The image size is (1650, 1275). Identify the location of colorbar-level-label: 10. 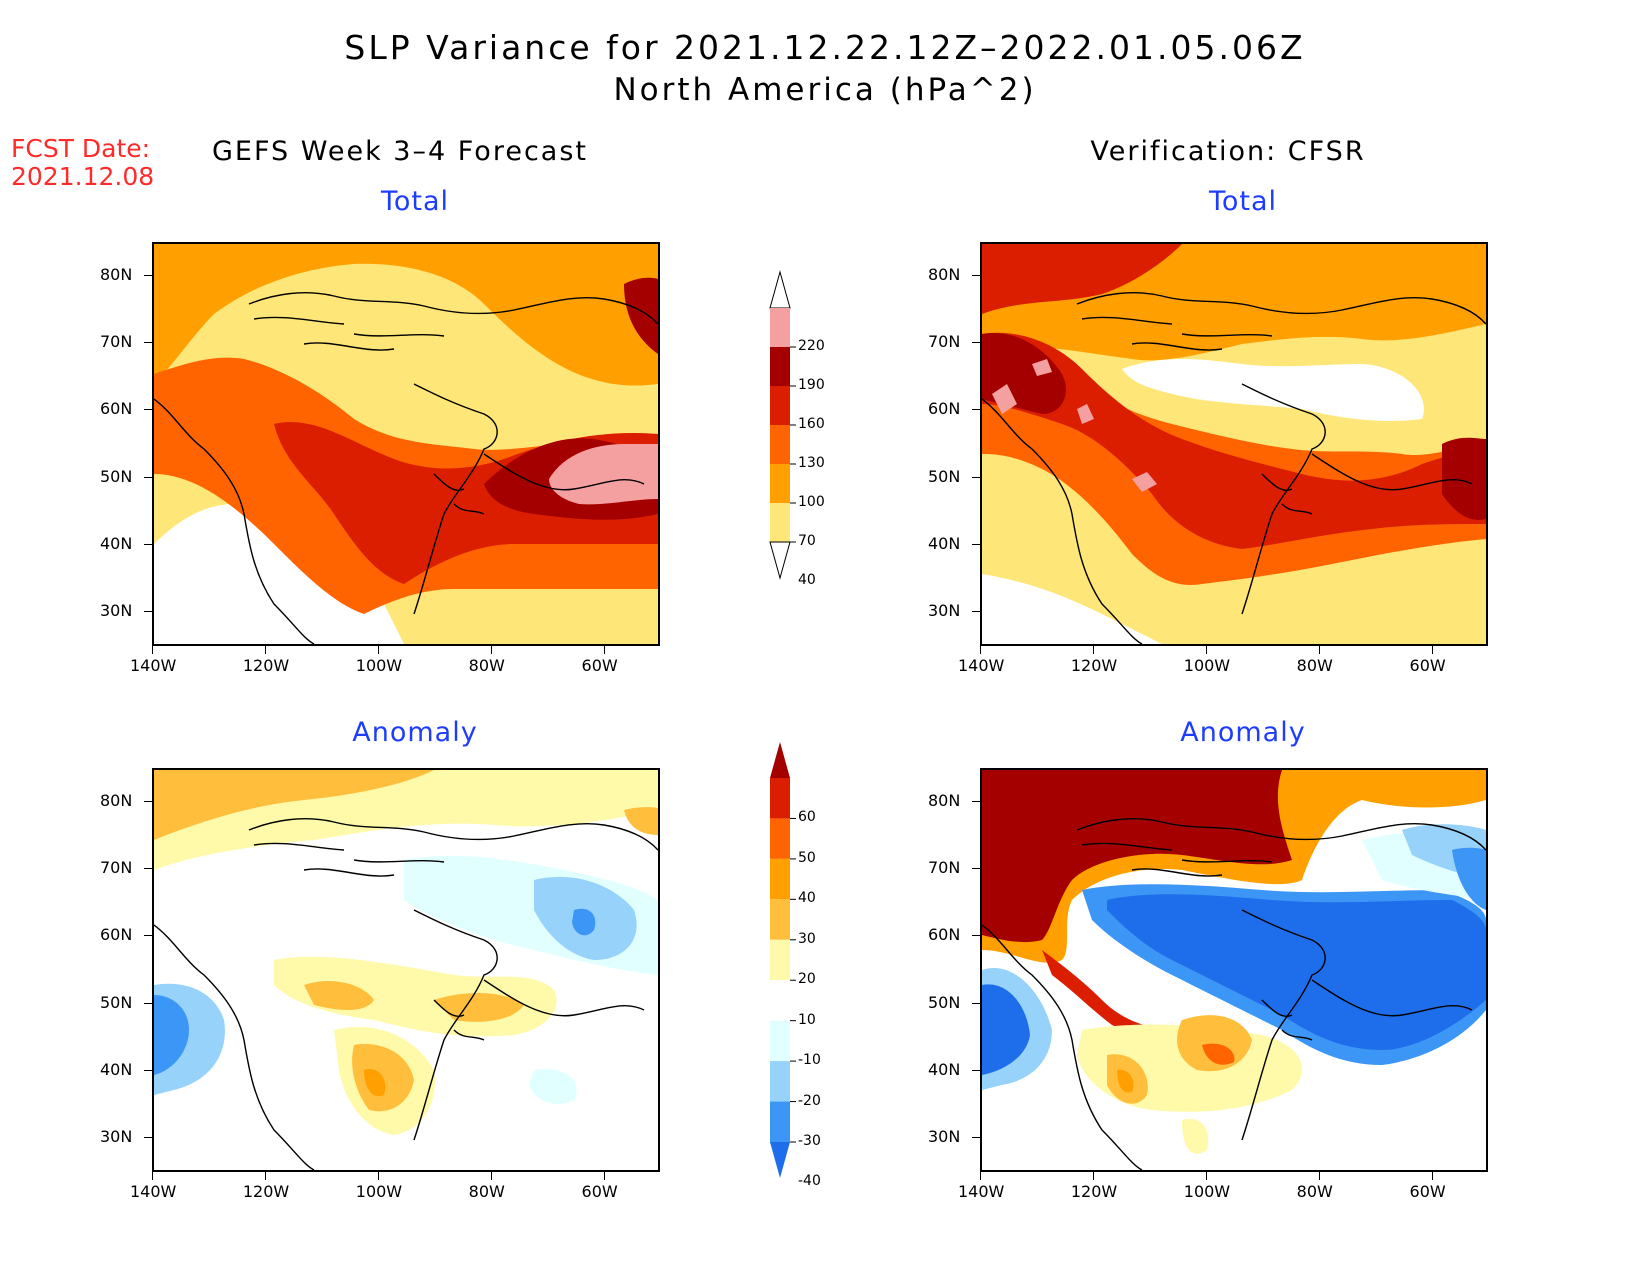
(807, 1019).